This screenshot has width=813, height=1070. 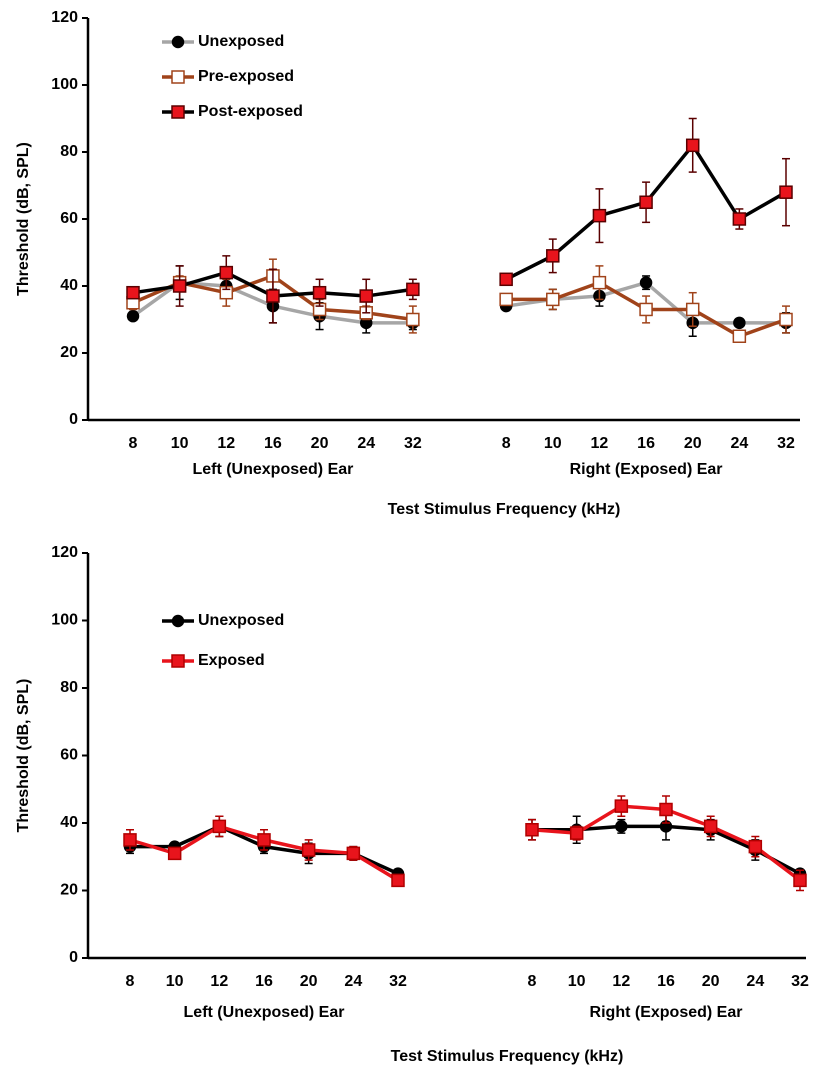 I want to click on legend-label: Post-exposed, so click(x=250, y=111).